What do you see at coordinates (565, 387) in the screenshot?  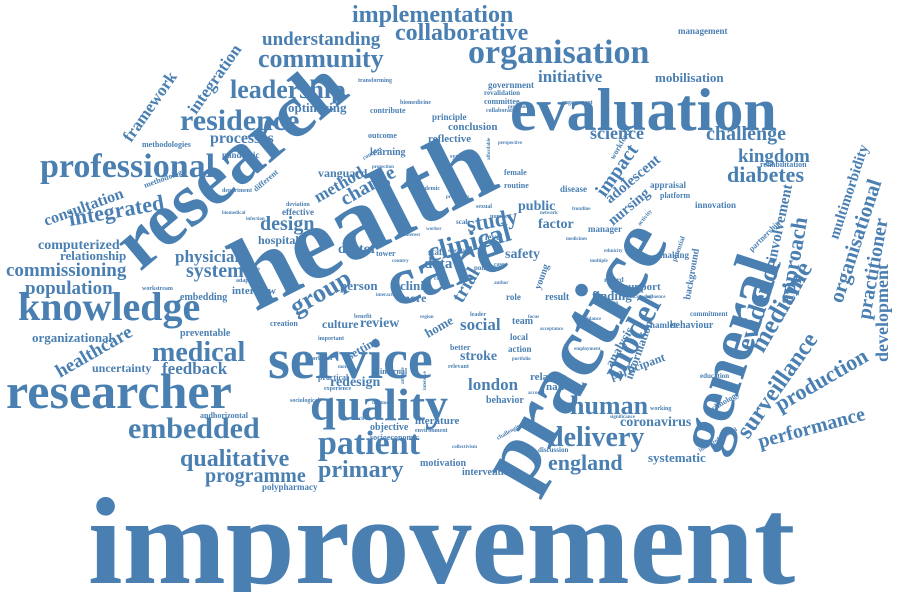 I see `word-national: national` at bounding box center [565, 387].